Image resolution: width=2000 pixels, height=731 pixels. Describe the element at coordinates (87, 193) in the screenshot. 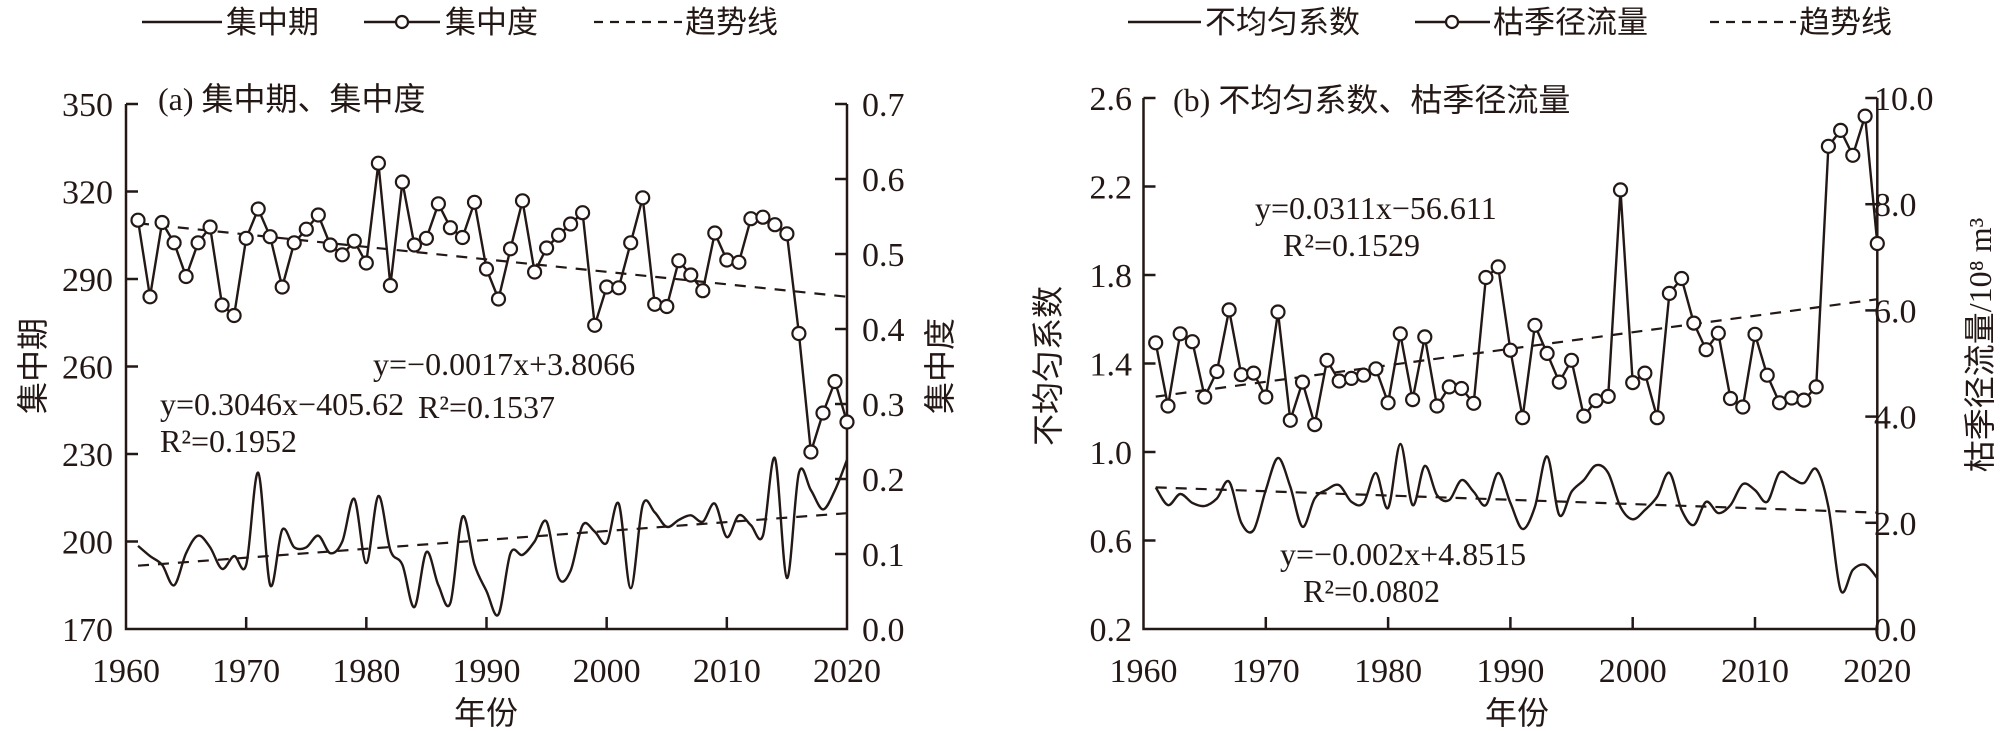

I see `y-left-tick-label: 320` at that location.